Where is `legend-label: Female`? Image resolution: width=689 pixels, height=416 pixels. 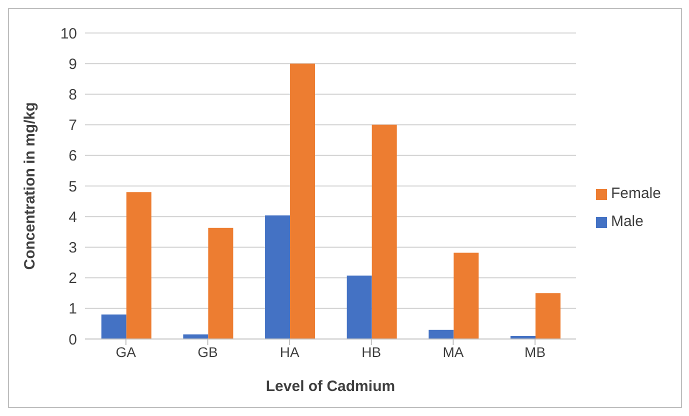 legend-label: Female is located at coordinates (635, 193).